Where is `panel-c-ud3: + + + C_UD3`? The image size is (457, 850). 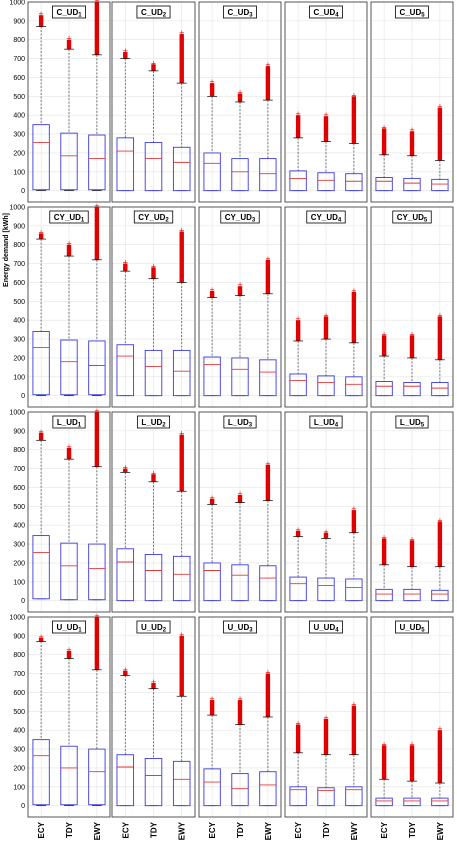 panel-c-ud3: + + + C_UD3 is located at coordinates (240, 102).